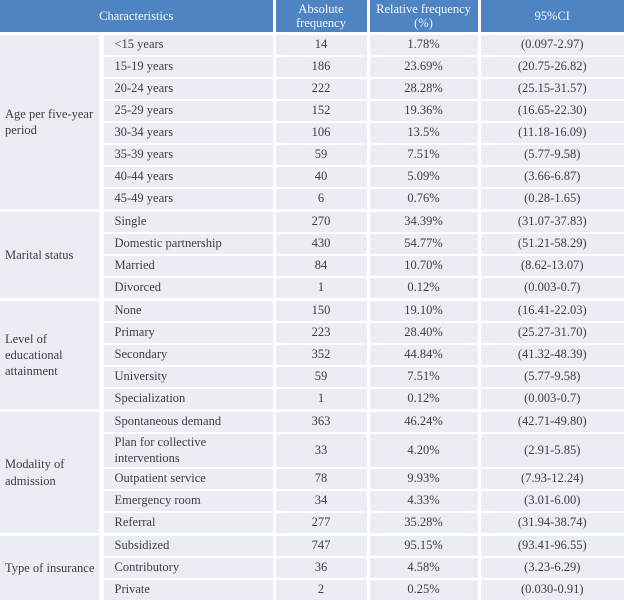 This screenshot has height=600, width=624. What do you see at coordinates (50, 255) in the screenshot?
I see `group-label: Marital status` at bounding box center [50, 255].